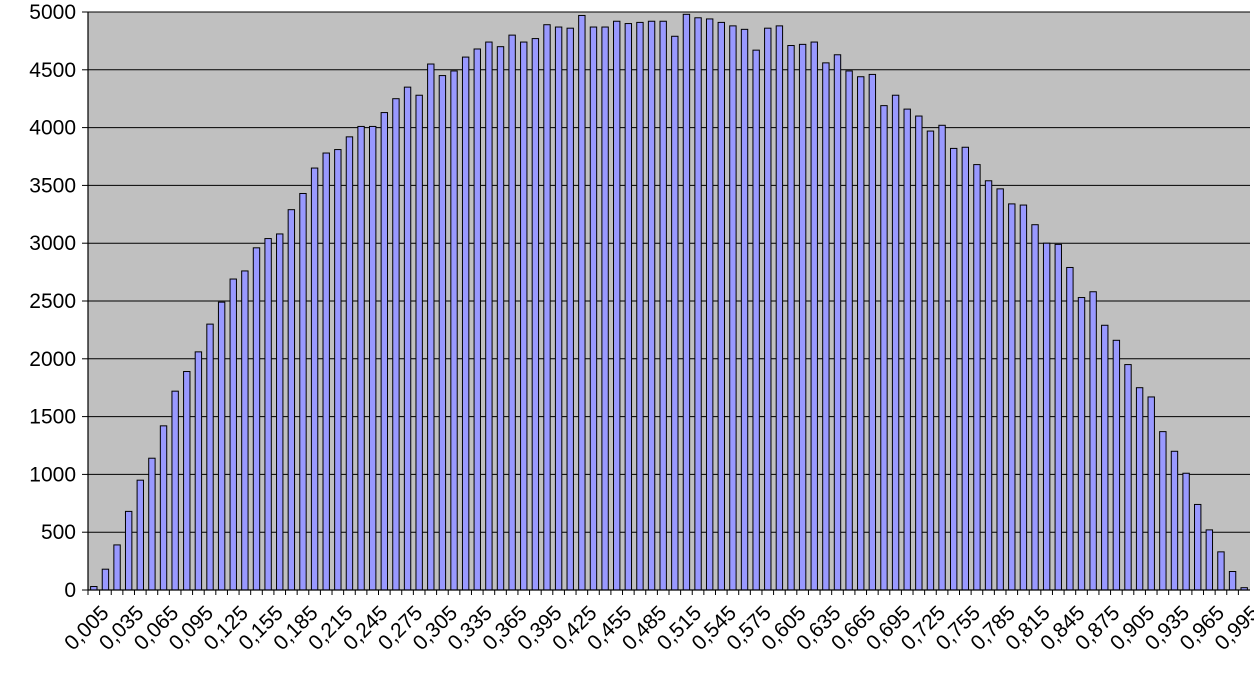  I want to click on bar-0,925, so click(1163, 511).